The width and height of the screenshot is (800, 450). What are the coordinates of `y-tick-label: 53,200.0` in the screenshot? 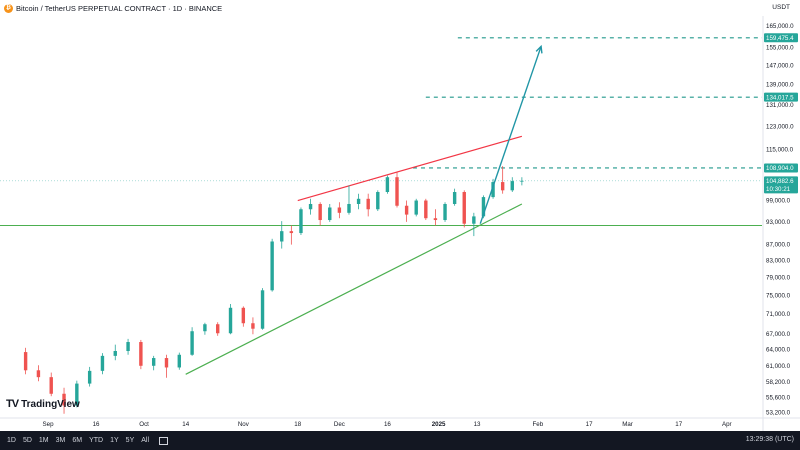 It's located at (778, 412).